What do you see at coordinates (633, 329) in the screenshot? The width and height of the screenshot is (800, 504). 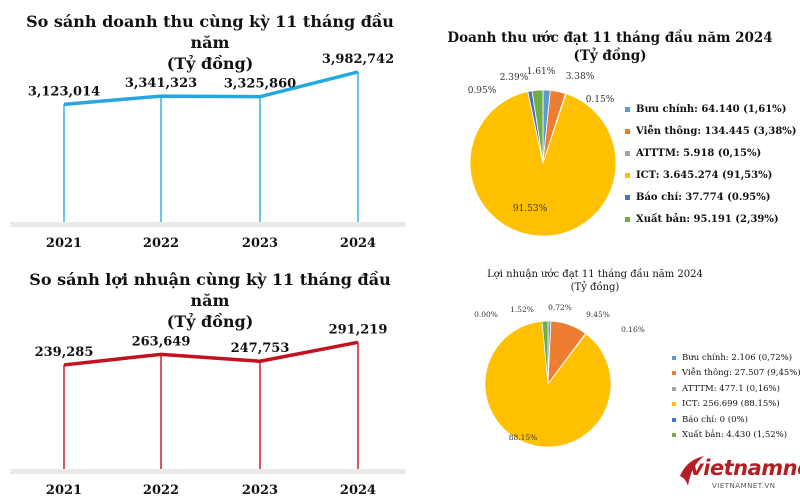 I see `pie-pct-label-2: 0.16%` at bounding box center [633, 329].